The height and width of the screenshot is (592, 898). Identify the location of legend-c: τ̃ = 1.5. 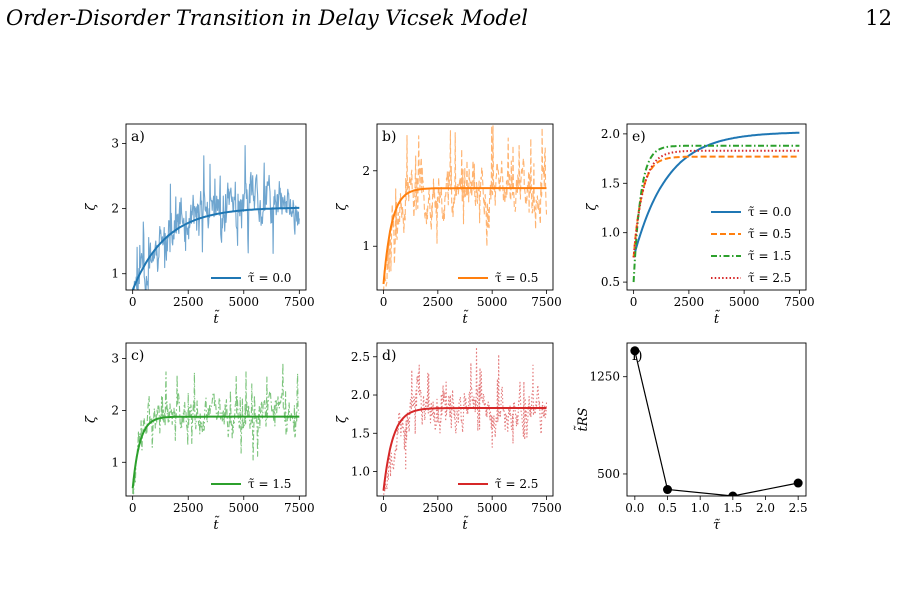
(251, 484).